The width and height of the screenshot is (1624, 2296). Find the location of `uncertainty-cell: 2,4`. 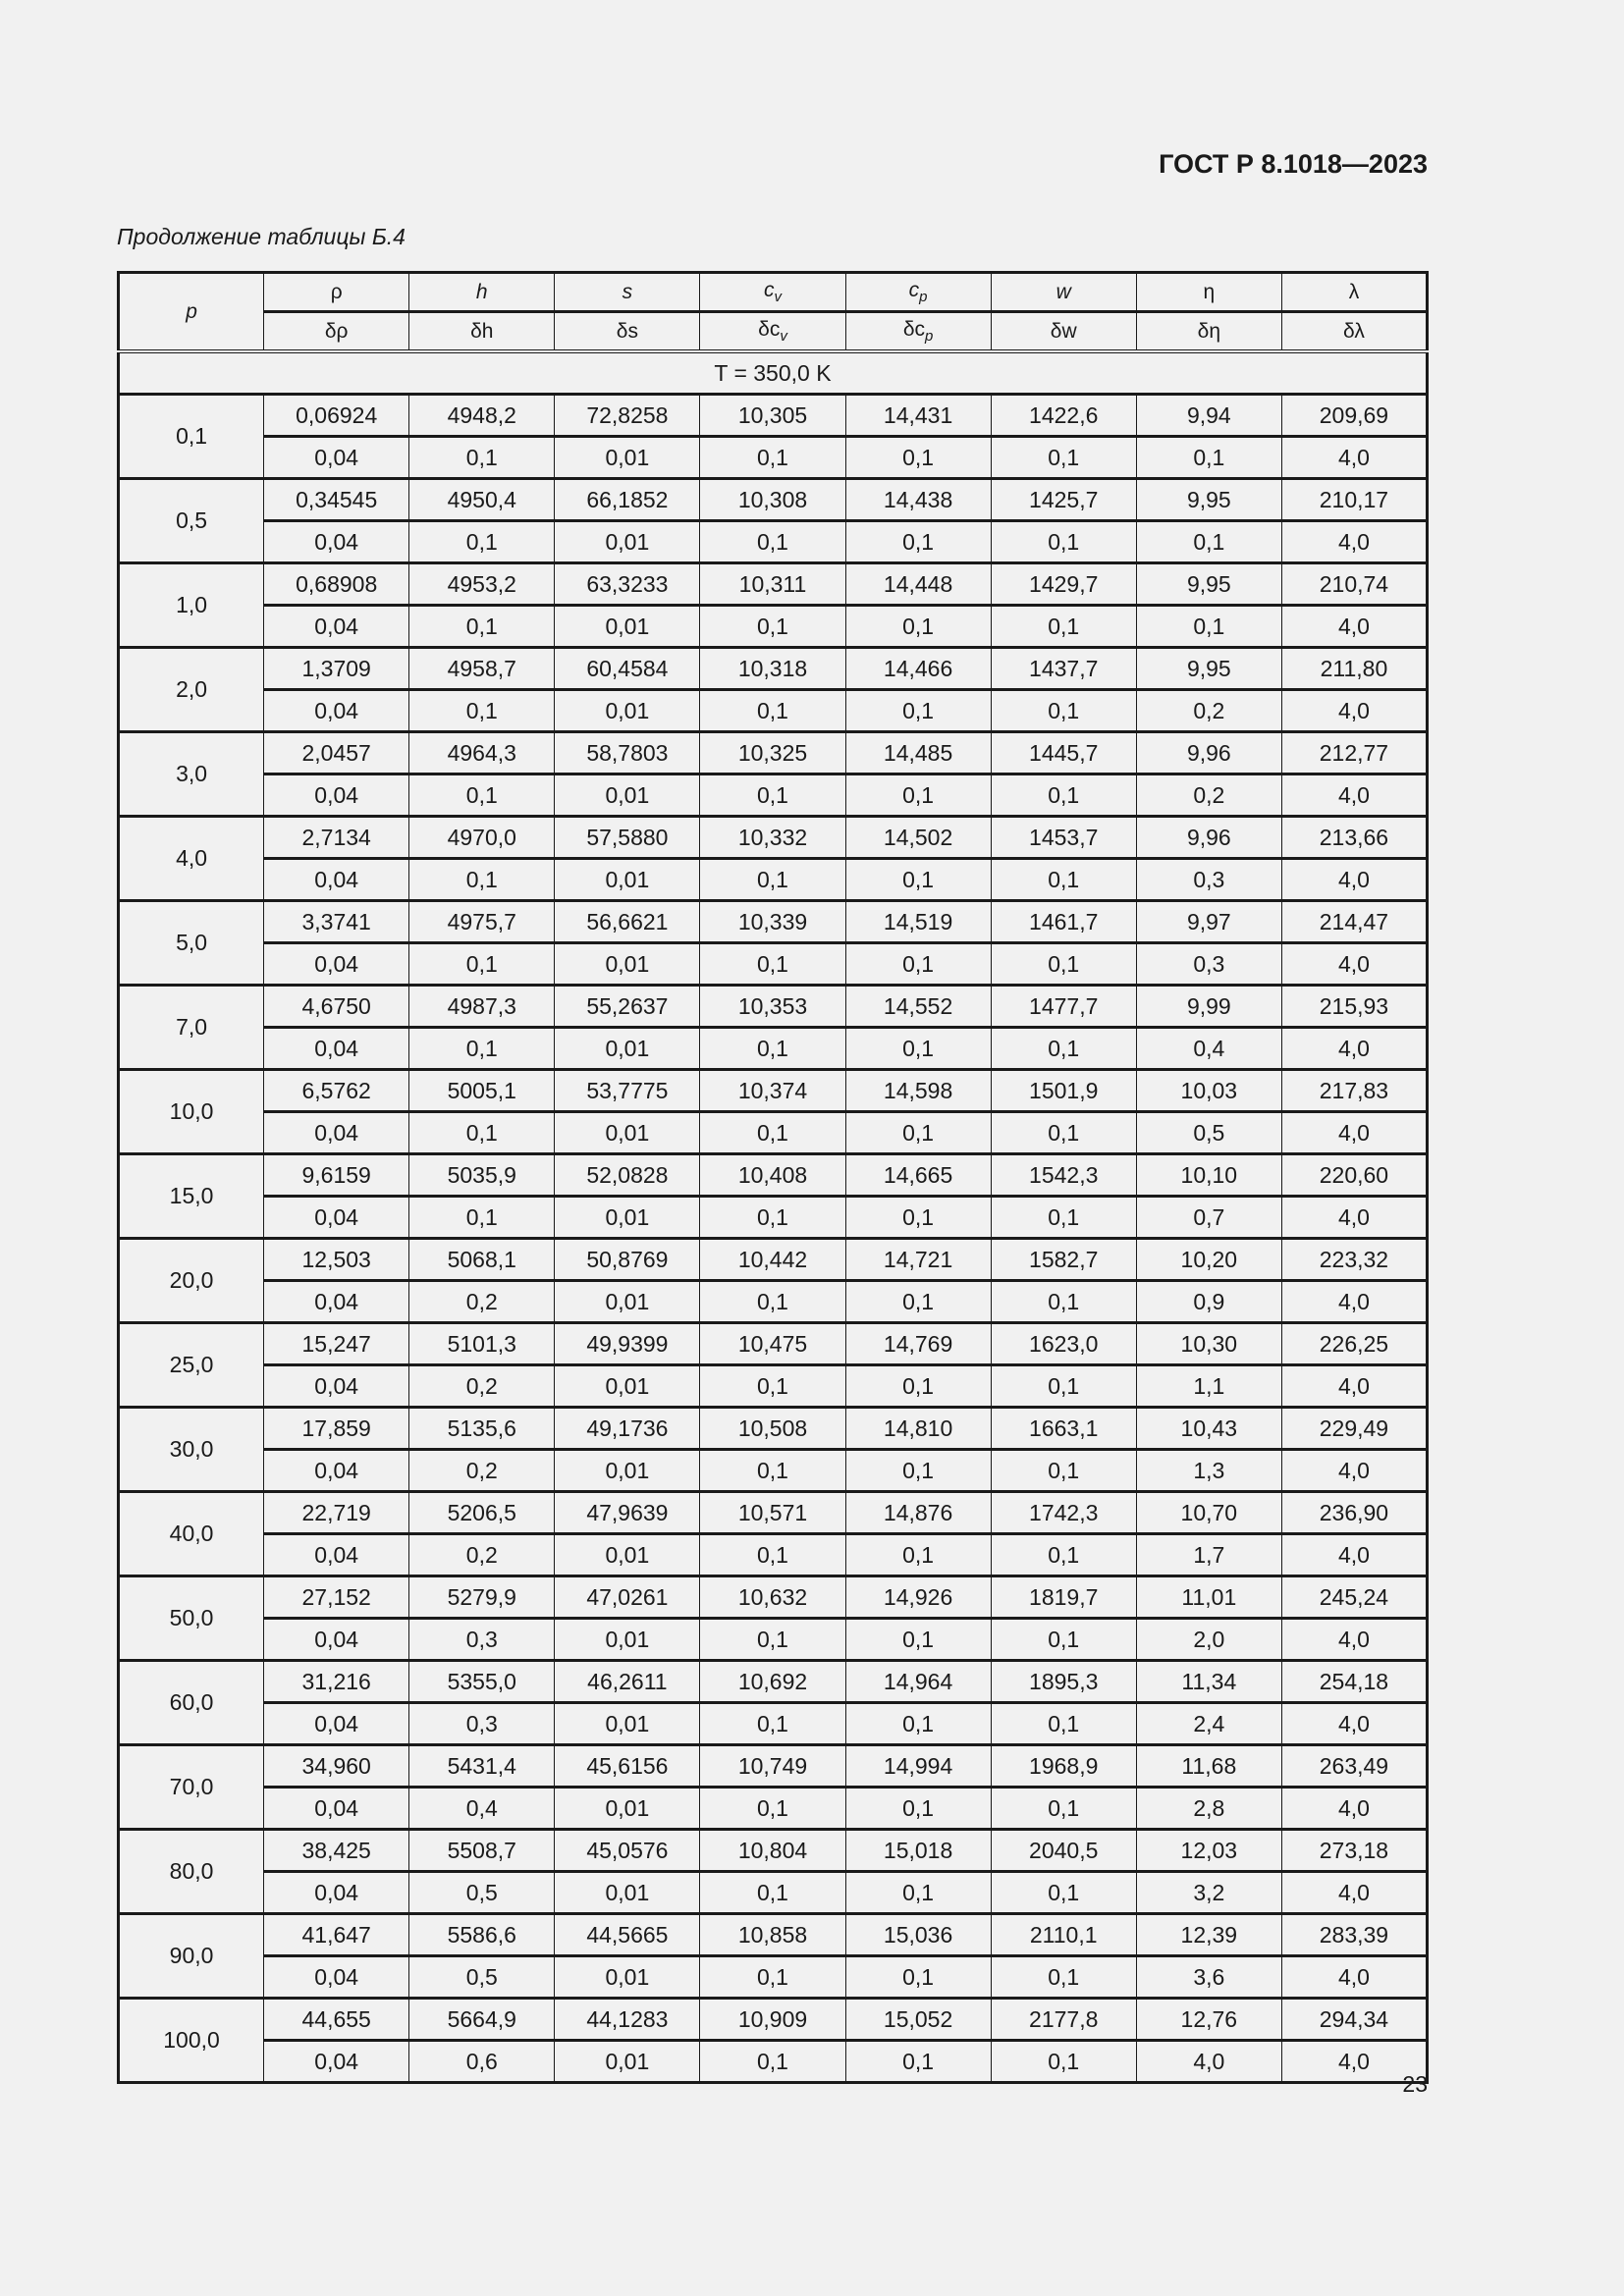

uncertainty-cell: 2,4 is located at coordinates (1208, 1723).